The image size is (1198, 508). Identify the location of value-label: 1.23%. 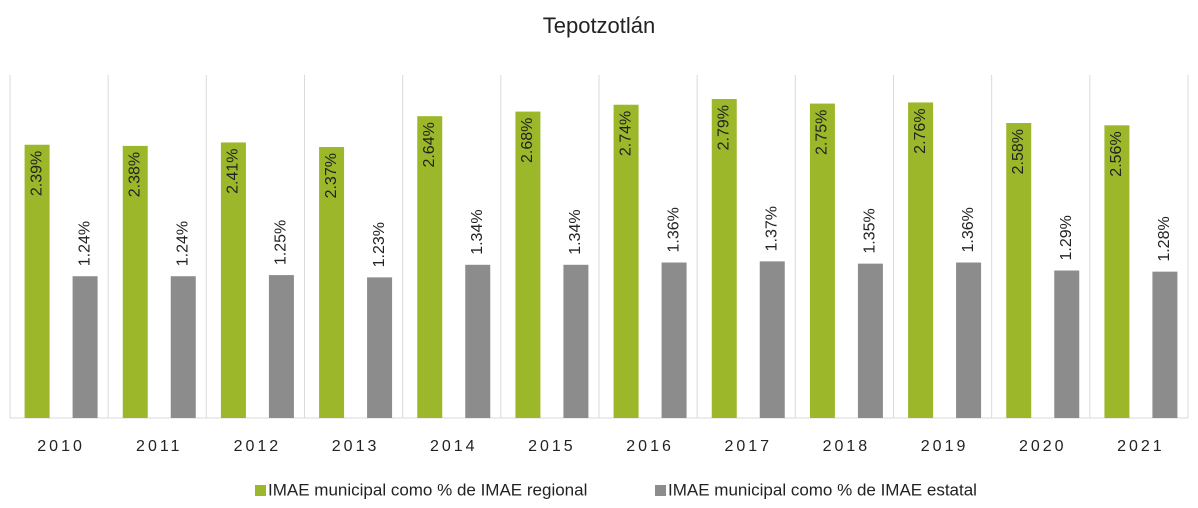
(379, 244).